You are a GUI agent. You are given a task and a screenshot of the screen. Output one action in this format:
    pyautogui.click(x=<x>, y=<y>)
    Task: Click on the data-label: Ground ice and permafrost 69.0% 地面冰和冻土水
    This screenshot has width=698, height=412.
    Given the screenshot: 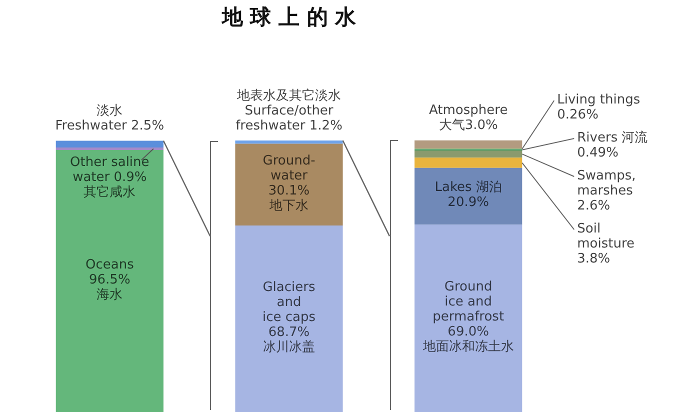 What is the action you would take?
    pyautogui.click(x=468, y=317)
    